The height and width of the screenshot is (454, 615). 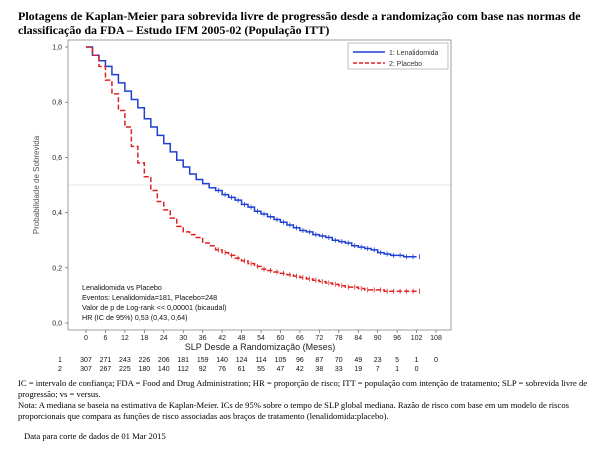 I want to click on x-tick-label: 78, so click(x=339, y=338).